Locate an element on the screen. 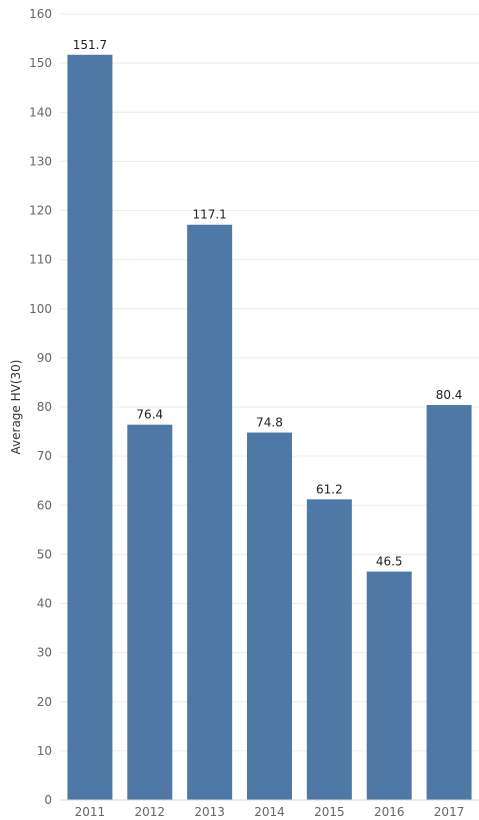  y-tick-label: 100 is located at coordinates (40, 309).